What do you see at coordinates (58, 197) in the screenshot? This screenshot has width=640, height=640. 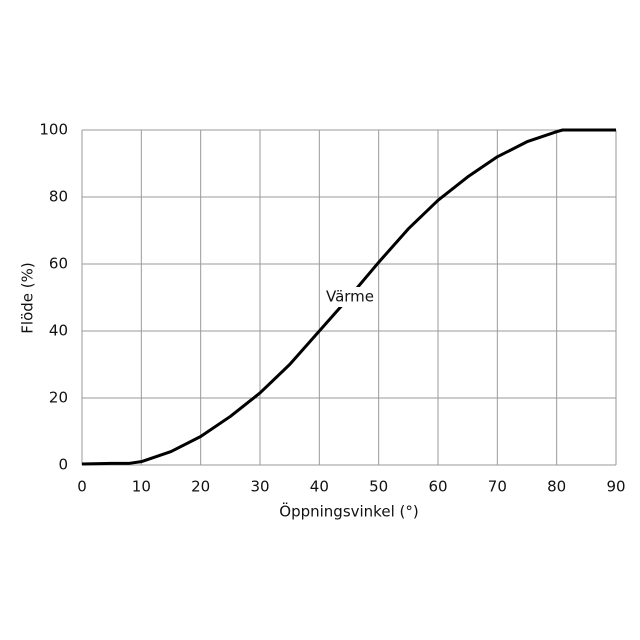 I see `y-tick-label: 80` at bounding box center [58, 197].